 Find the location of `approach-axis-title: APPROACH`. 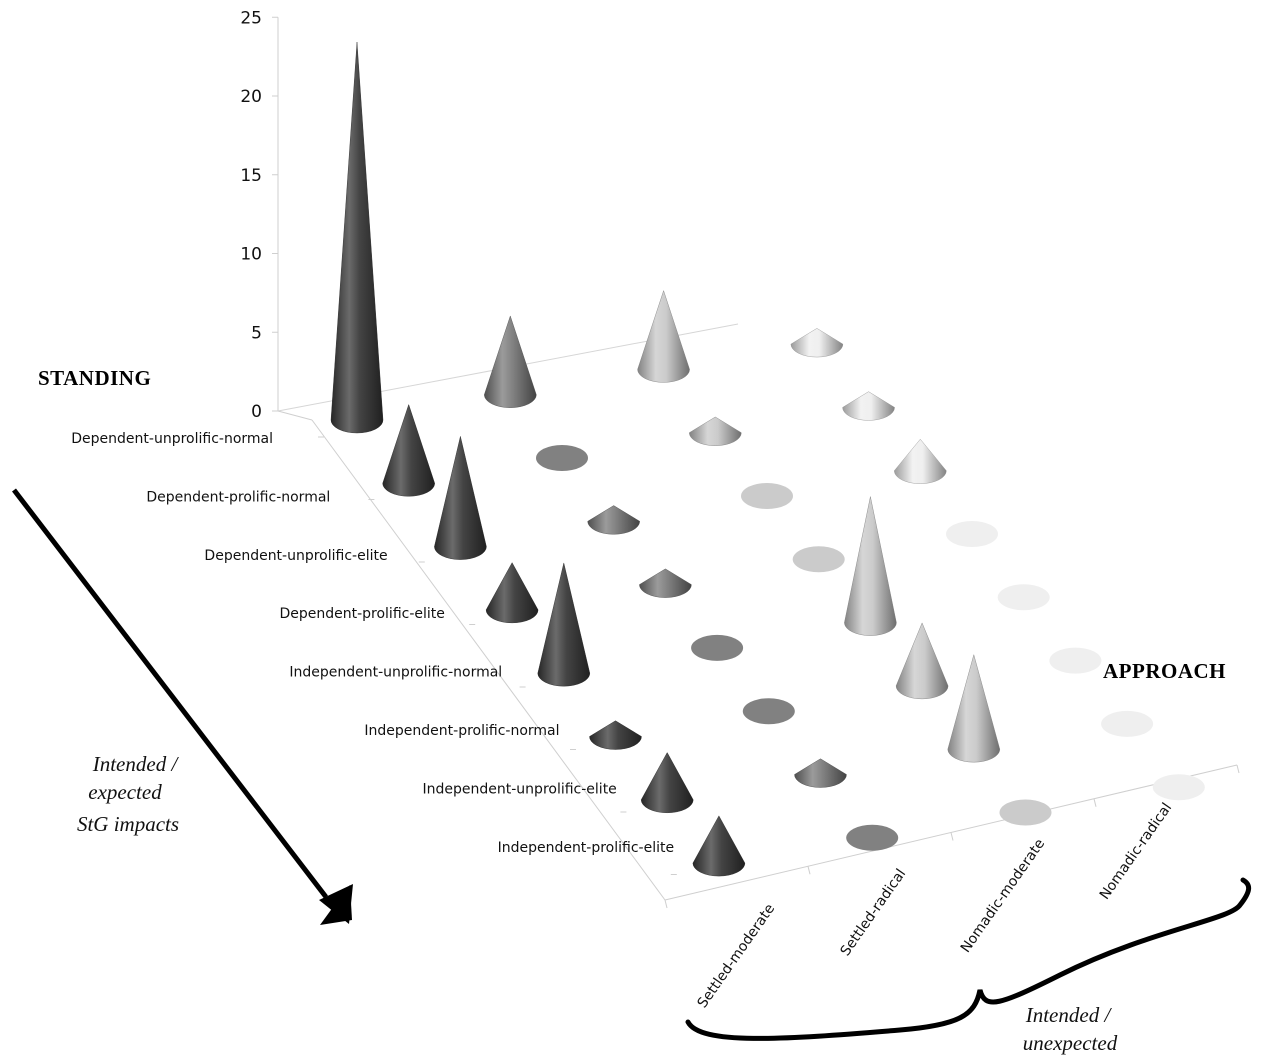

approach-axis-title: APPROACH is located at coordinates (1164, 671).